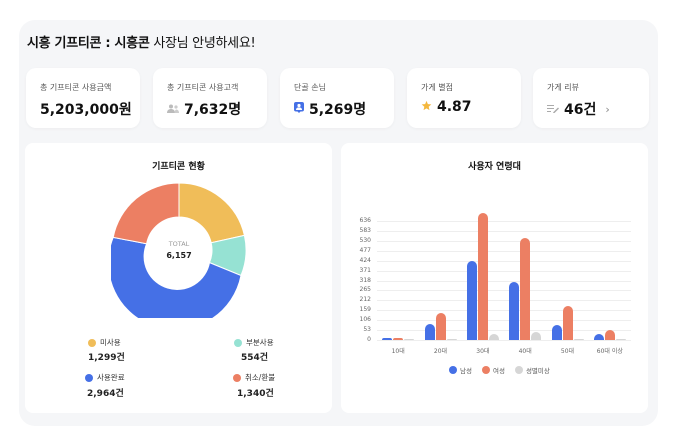  Describe the element at coordinates (483, 351) in the screenshot. I see `x-tick-label: 30대` at that location.